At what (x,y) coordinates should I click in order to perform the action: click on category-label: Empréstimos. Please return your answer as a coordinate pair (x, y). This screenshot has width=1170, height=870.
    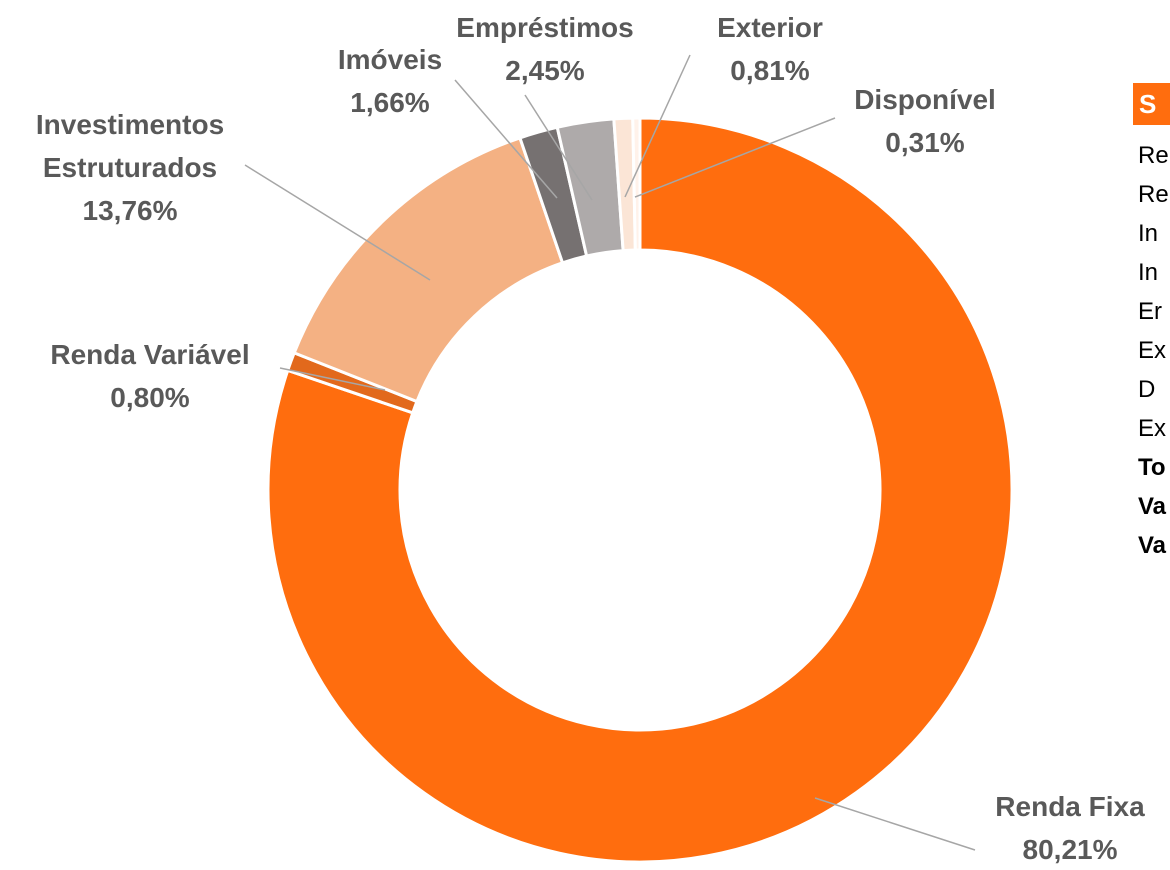
    Looking at the image, I should click on (545, 27).